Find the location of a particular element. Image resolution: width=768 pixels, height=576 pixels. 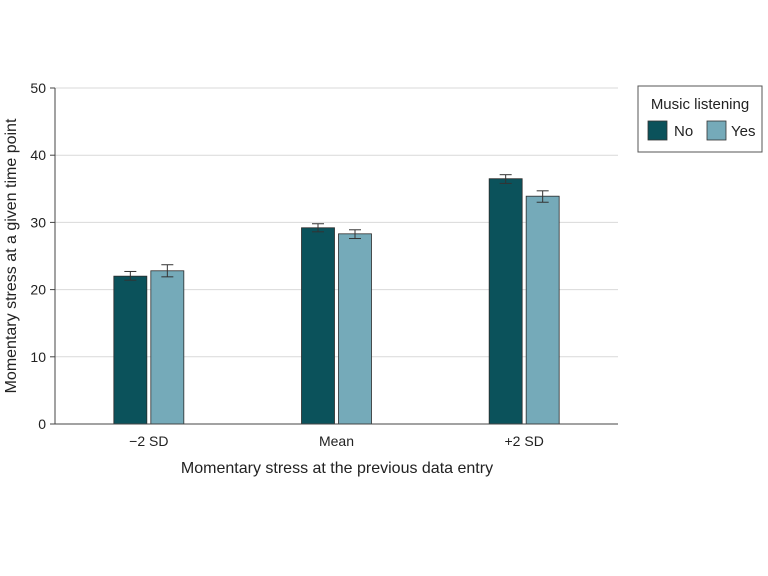

y-tick-label: 40 is located at coordinates (38, 155).